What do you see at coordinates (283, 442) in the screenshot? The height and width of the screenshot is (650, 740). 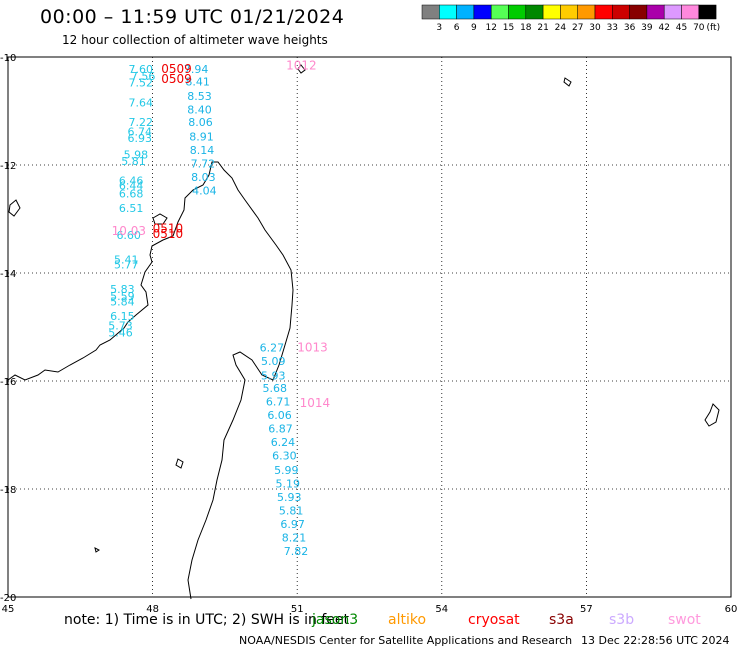 I see `wave-height-label: 6.24` at bounding box center [283, 442].